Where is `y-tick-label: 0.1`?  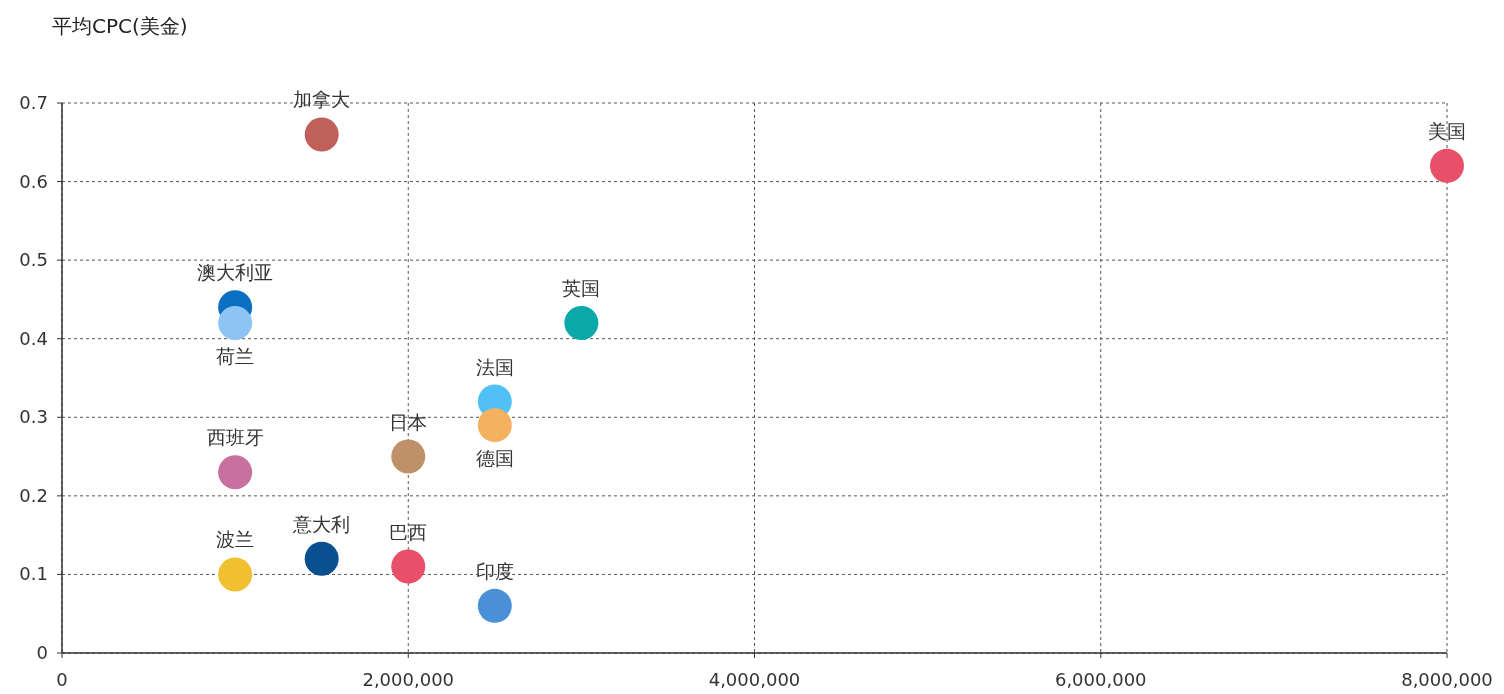 y-tick-label: 0.1 is located at coordinates (33, 574).